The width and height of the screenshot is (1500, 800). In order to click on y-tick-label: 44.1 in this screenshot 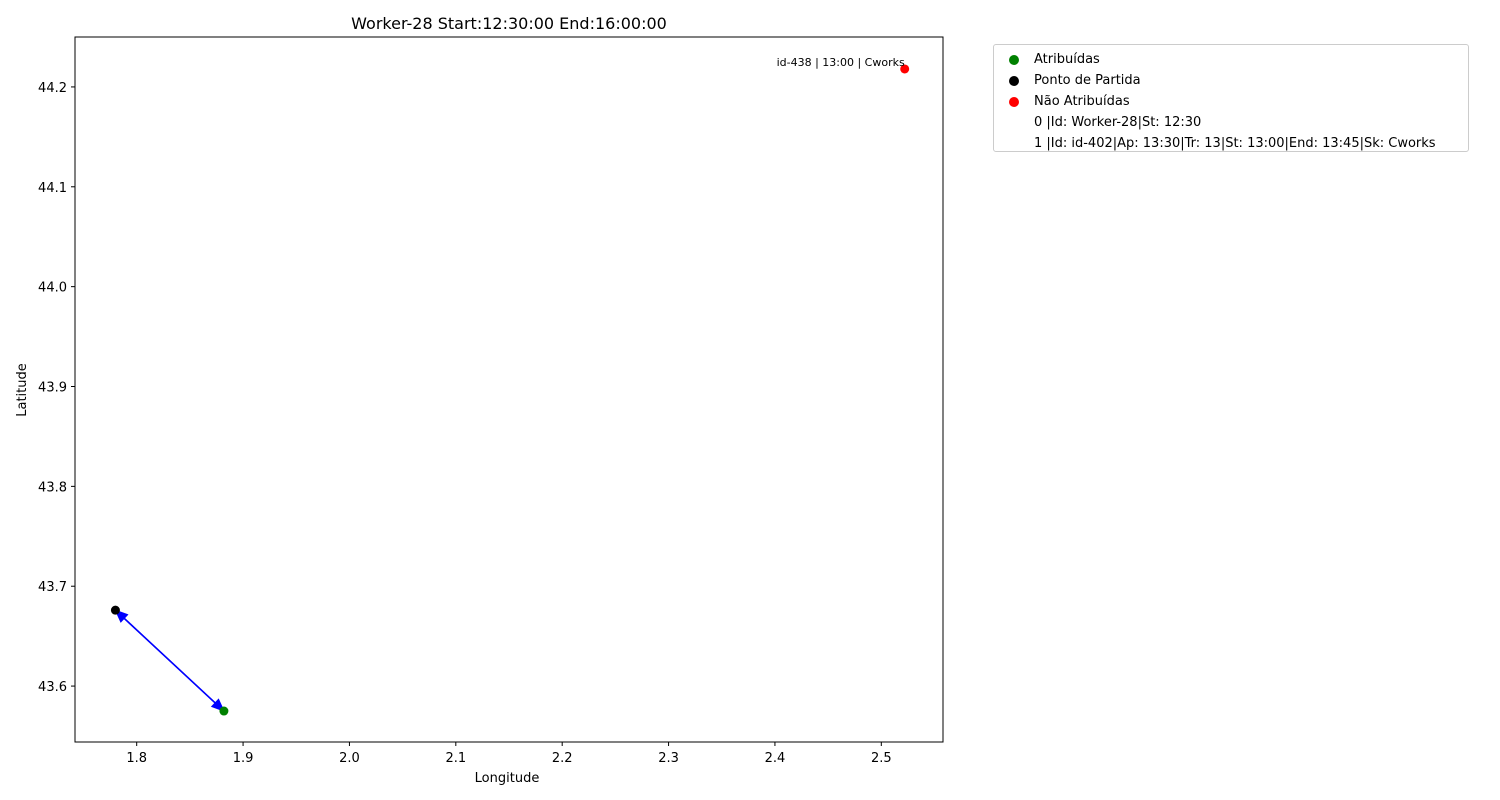, I will do `click(52, 188)`.